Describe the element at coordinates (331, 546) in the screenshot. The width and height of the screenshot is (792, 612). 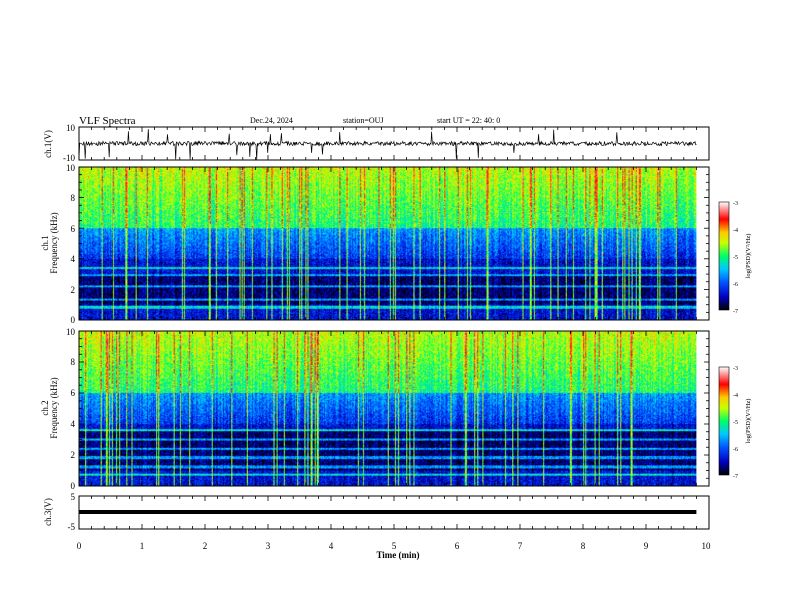
I see `xtick-label: 4` at that location.